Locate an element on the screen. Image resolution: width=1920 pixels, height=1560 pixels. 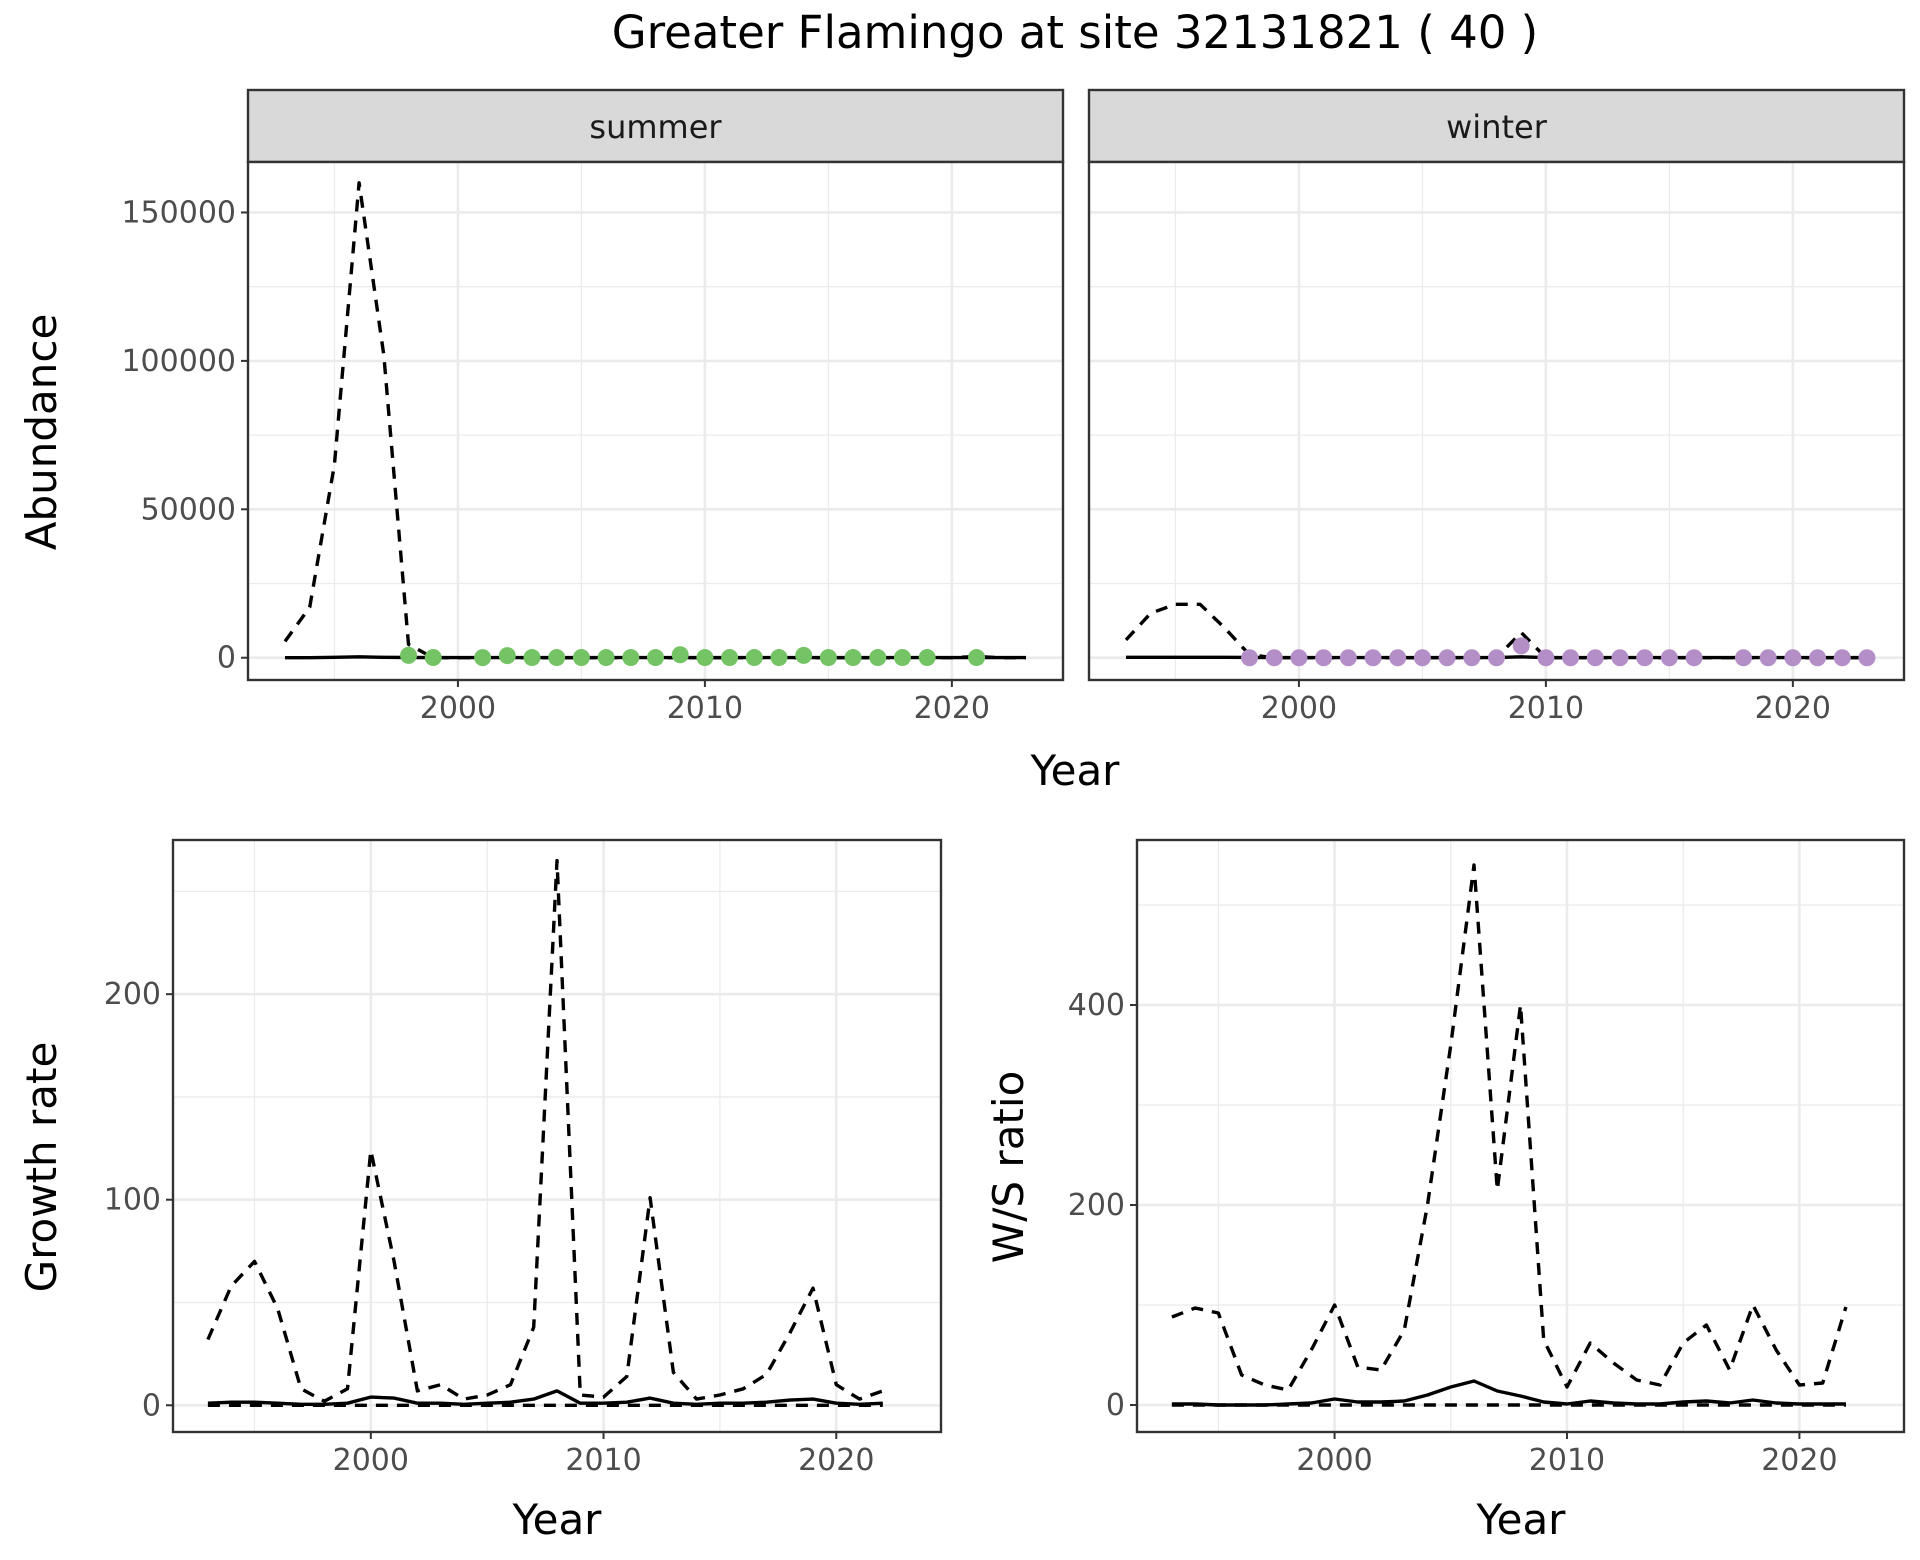
strip-winter is located at coordinates (1496, 126).